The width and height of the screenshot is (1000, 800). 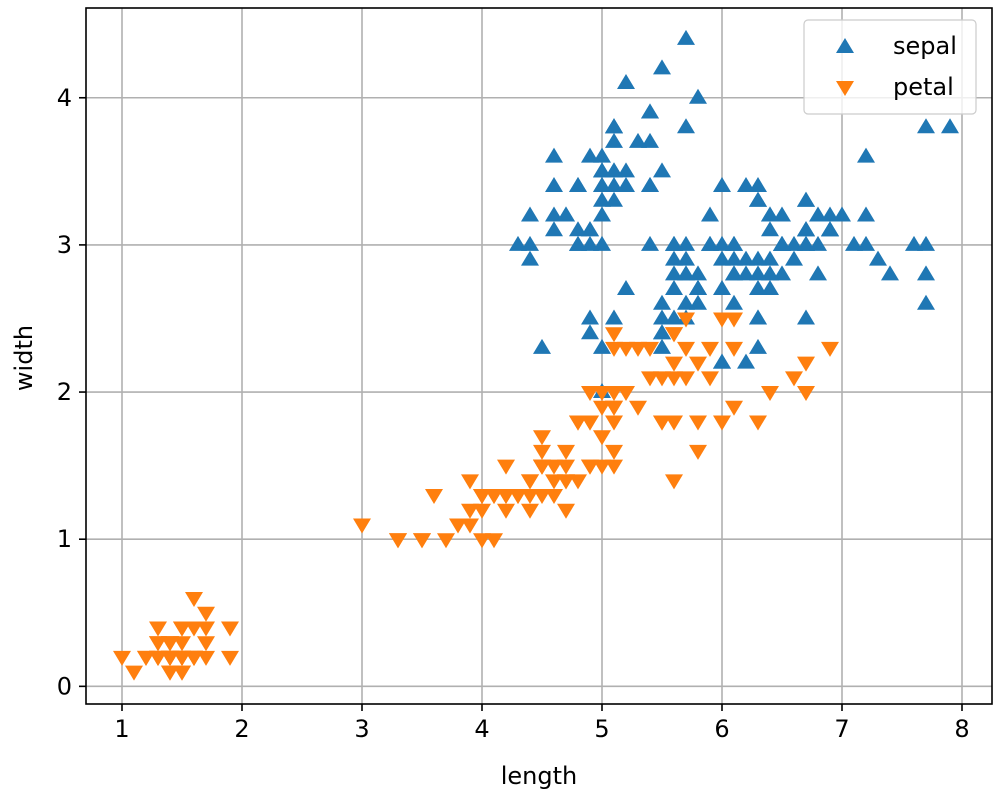 What do you see at coordinates (481, 729) in the screenshot?
I see `x-tick-label: 4` at bounding box center [481, 729].